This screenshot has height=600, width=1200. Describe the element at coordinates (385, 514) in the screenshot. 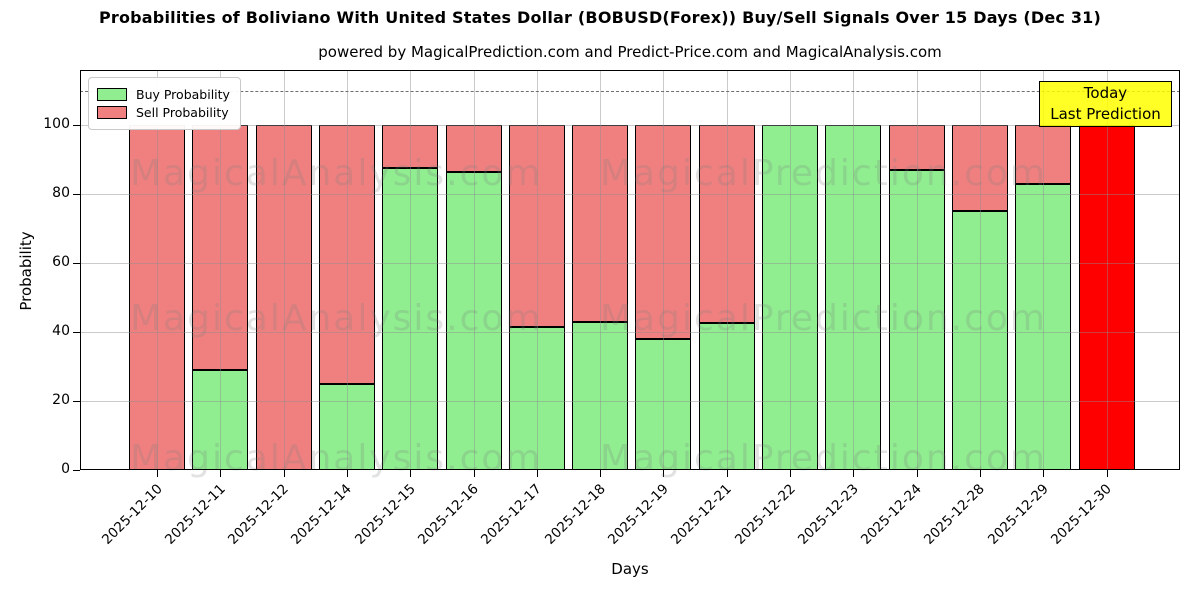

I see `x-tick-label: 2025-12-15` at that location.